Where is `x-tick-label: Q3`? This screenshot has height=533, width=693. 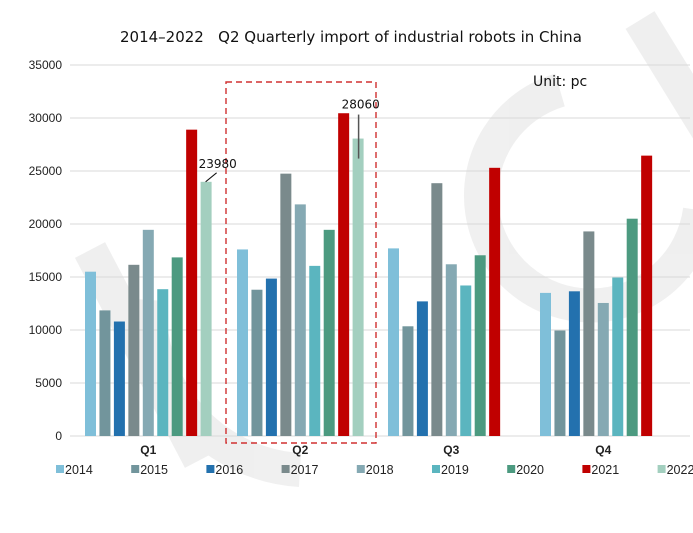 x-tick-label: Q3 is located at coordinates (451, 450).